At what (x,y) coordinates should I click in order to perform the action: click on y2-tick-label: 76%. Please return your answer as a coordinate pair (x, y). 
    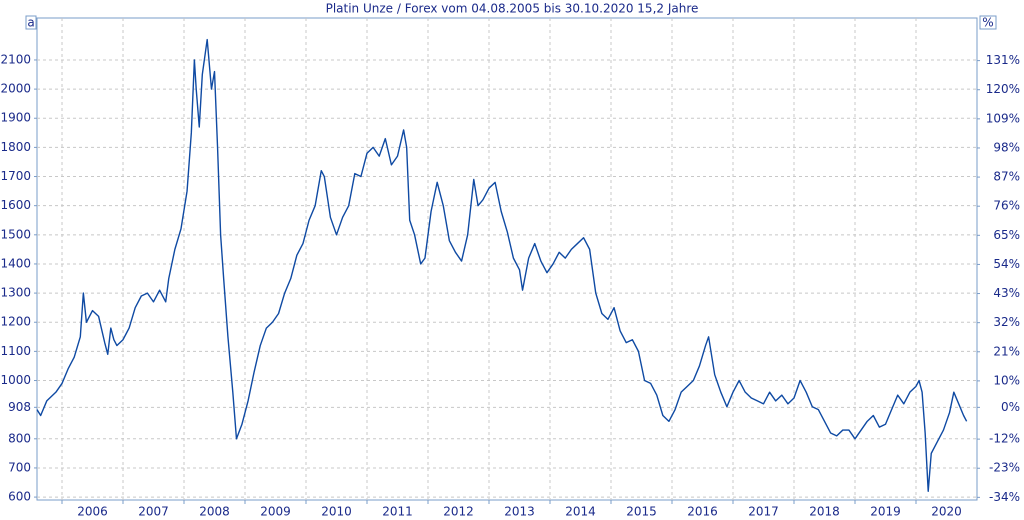
    Looking at the image, I should click on (1006, 206).